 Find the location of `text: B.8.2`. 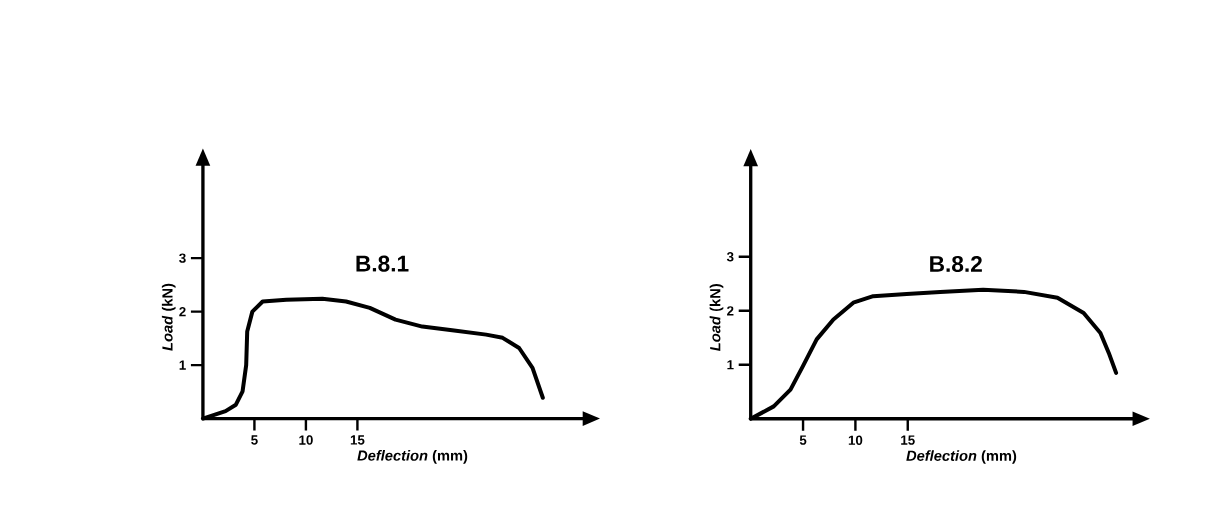

text: B.8.2 is located at coordinates (956, 263).